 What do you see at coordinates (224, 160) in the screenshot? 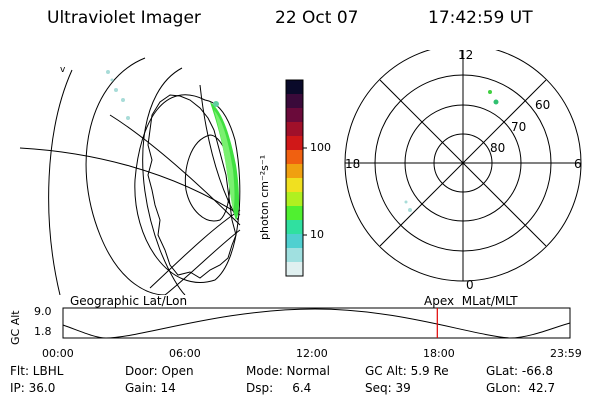
I see `aurora-emission` at bounding box center [224, 160].